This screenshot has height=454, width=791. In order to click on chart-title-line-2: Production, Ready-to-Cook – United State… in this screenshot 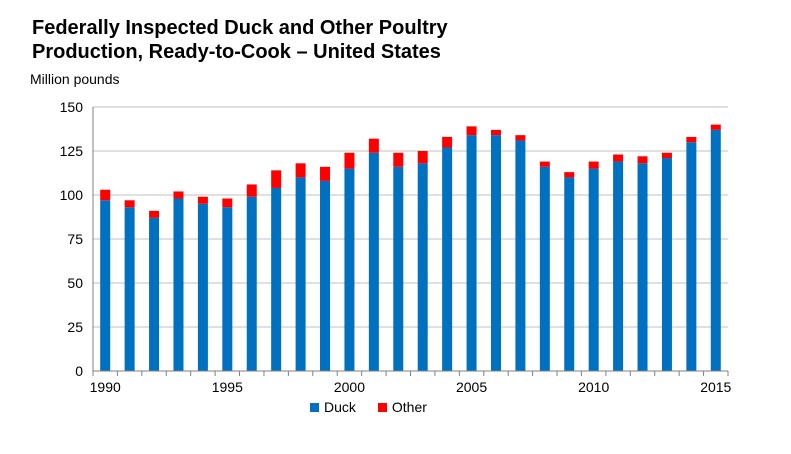, I will do `click(236, 52)`.